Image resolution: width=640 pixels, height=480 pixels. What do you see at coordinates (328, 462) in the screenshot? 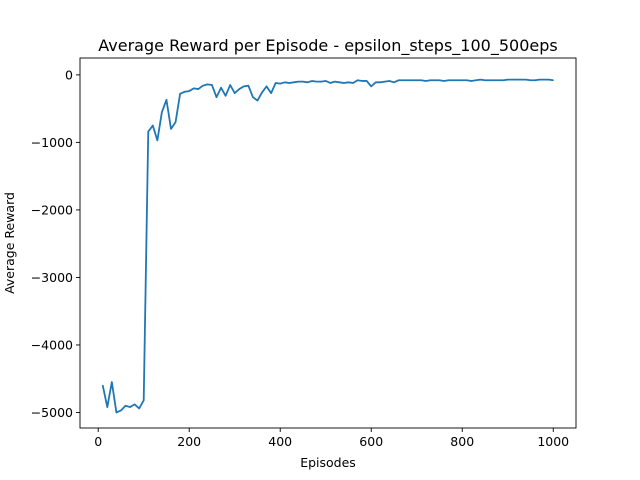
I see `x-axis-label: Episodes` at bounding box center [328, 462].